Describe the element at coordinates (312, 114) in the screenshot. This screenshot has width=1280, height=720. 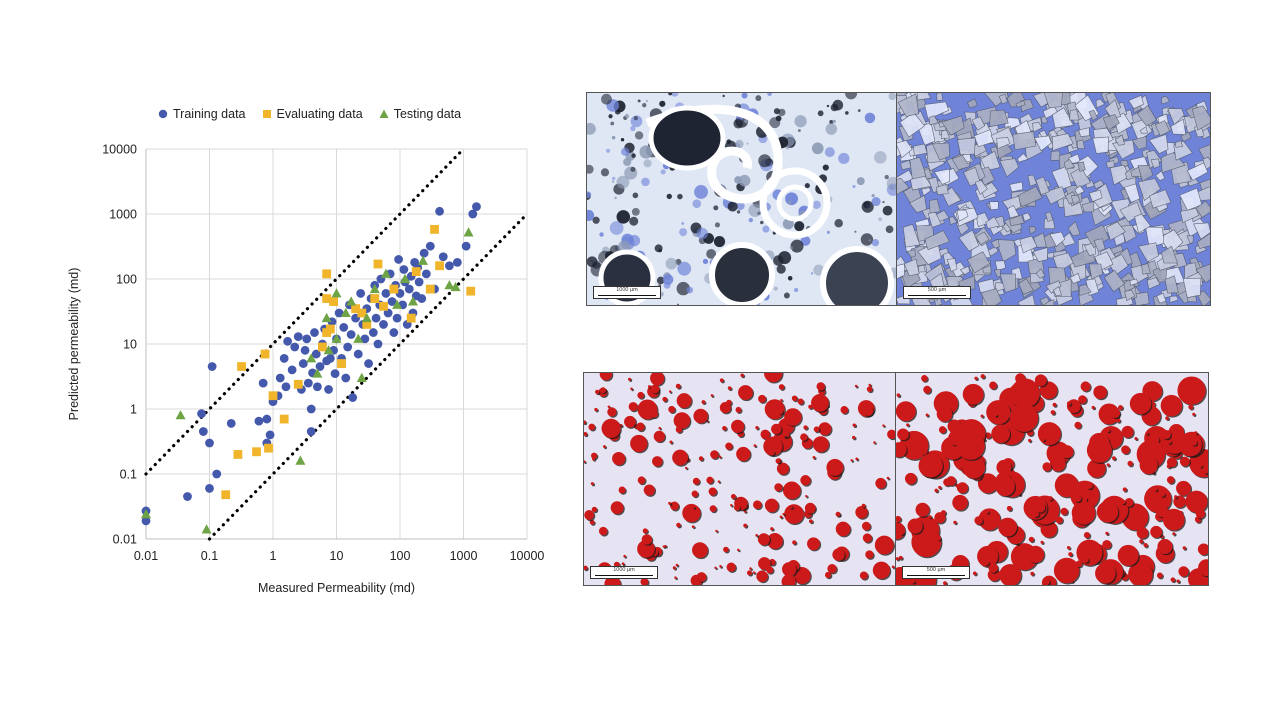
I see `legend-item-evaluating: Evaluating data` at that location.